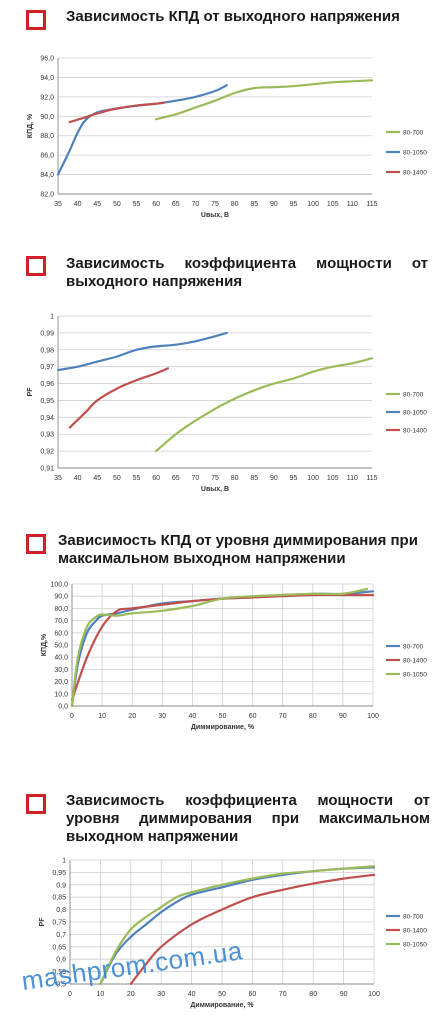 The image size is (445, 1036). Describe the element at coordinates (61, 885) in the screenshot. I see `y-tick-label: 0,9` at that location.